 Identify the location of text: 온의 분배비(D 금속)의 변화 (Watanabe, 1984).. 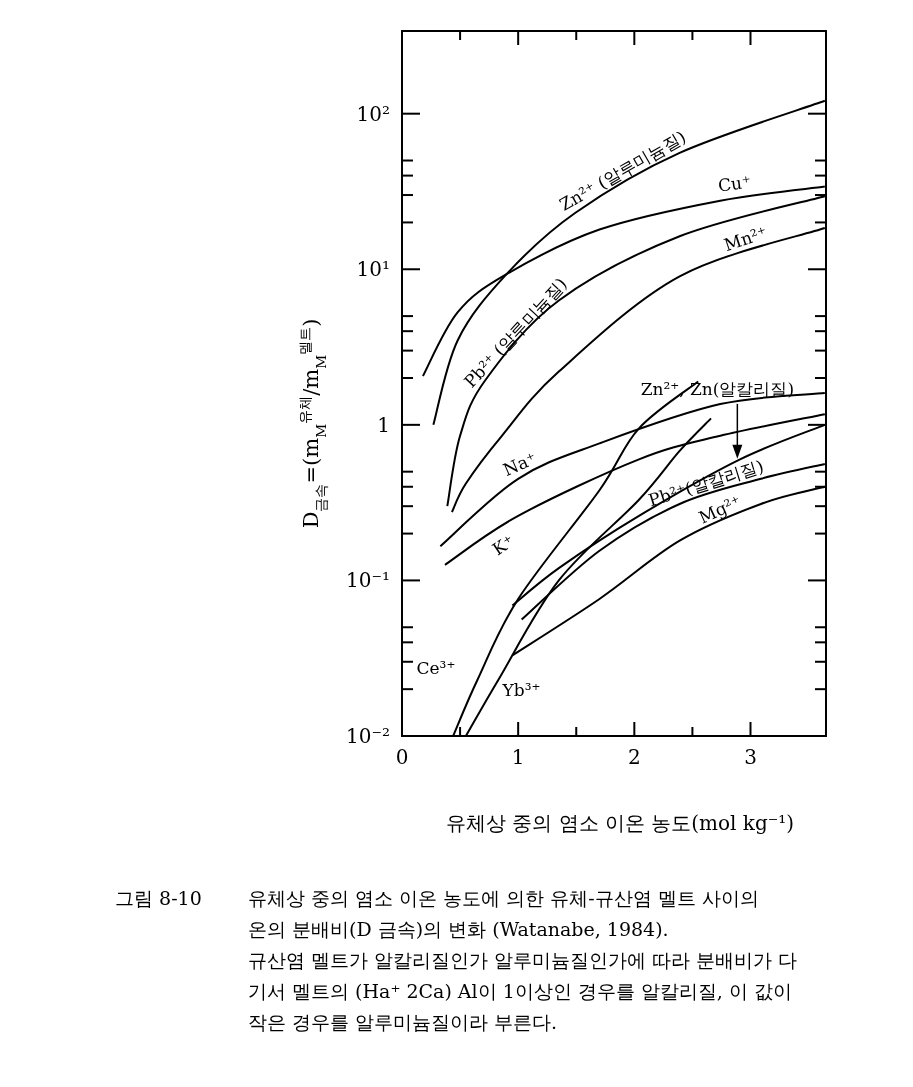
(458, 929).